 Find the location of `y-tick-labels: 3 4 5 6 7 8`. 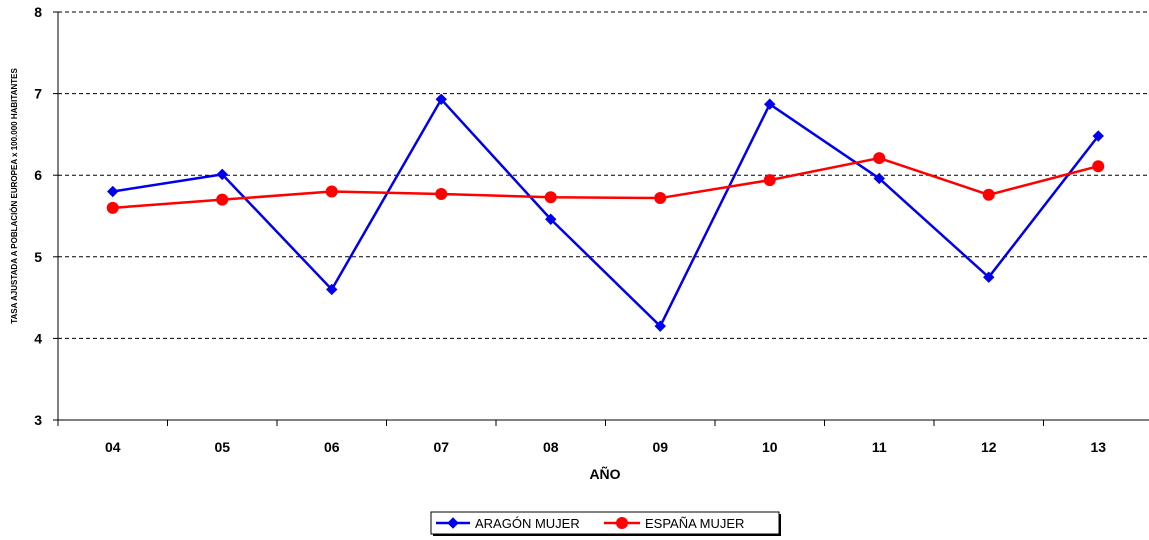

y-tick-labels: 3 4 5 6 7 8 is located at coordinates (38, 216).